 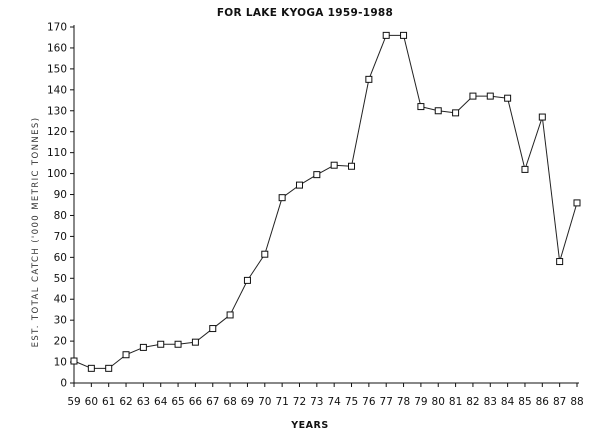 I want to click on x-tick-label: 67, so click(x=212, y=402).